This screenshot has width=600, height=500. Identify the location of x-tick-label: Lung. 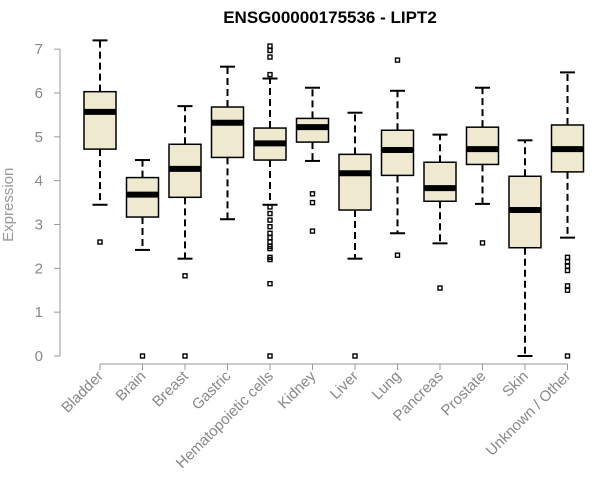
(387, 386).